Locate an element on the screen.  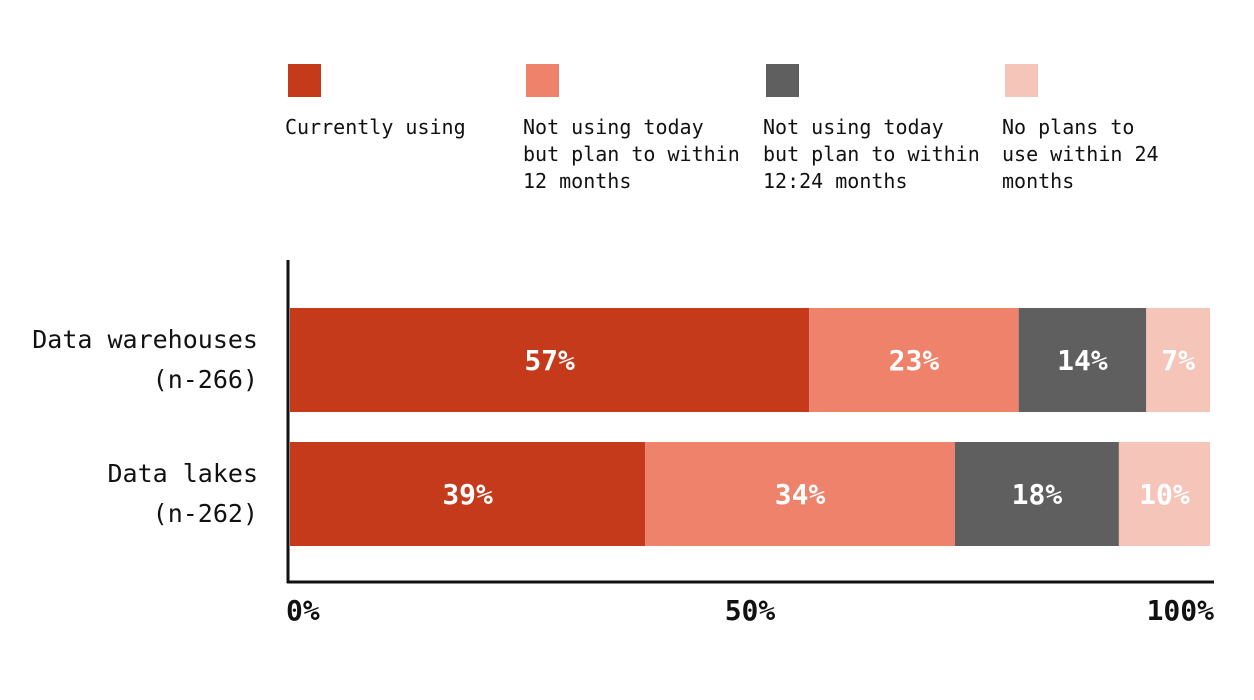
data-label: 57% is located at coordinates (549, 360).